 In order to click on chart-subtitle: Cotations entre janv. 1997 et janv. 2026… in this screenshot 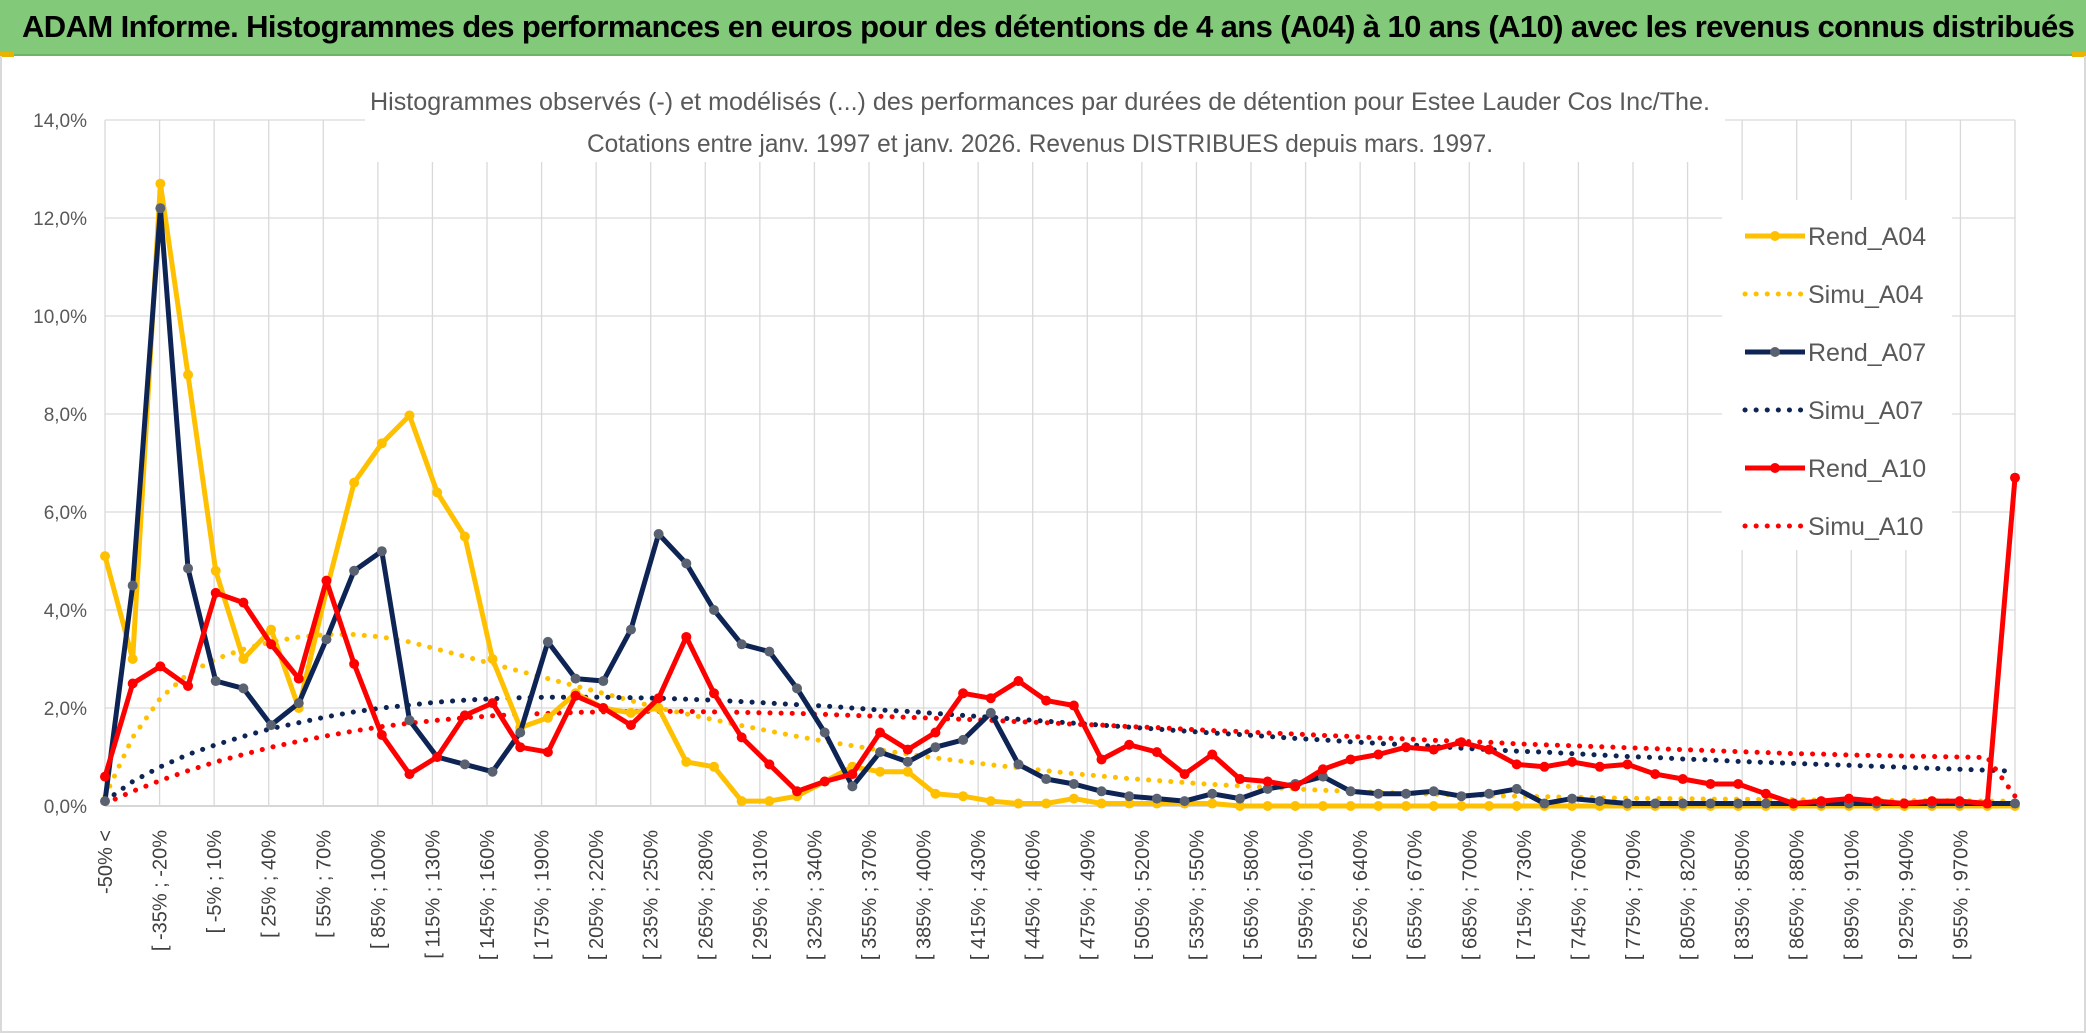, I will do `click(1040, 144)`.